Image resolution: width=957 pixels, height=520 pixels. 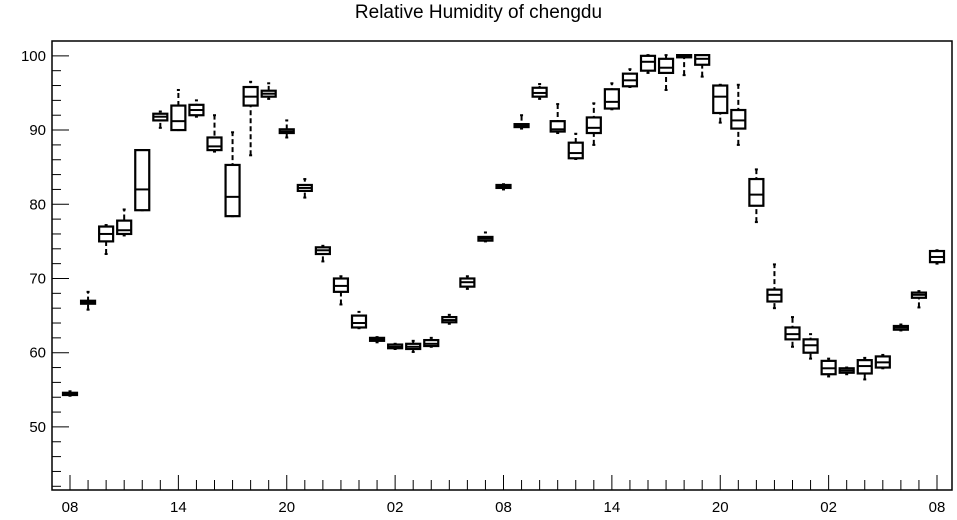 I want to click on y-tick-label: 50, so click(x=37, y=427).